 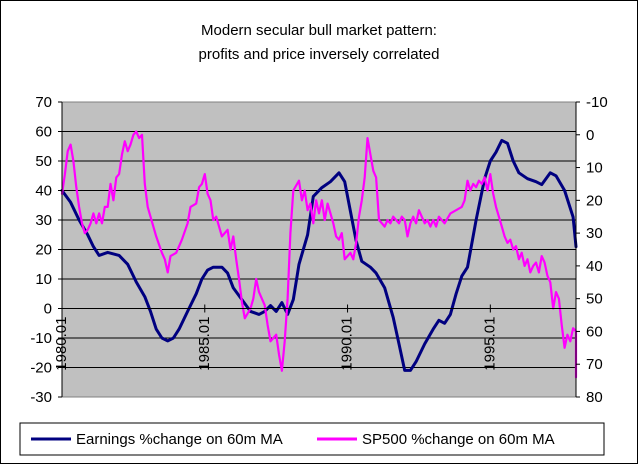 I want to click on left-tick-label: 20, so click(x=43, y=250).